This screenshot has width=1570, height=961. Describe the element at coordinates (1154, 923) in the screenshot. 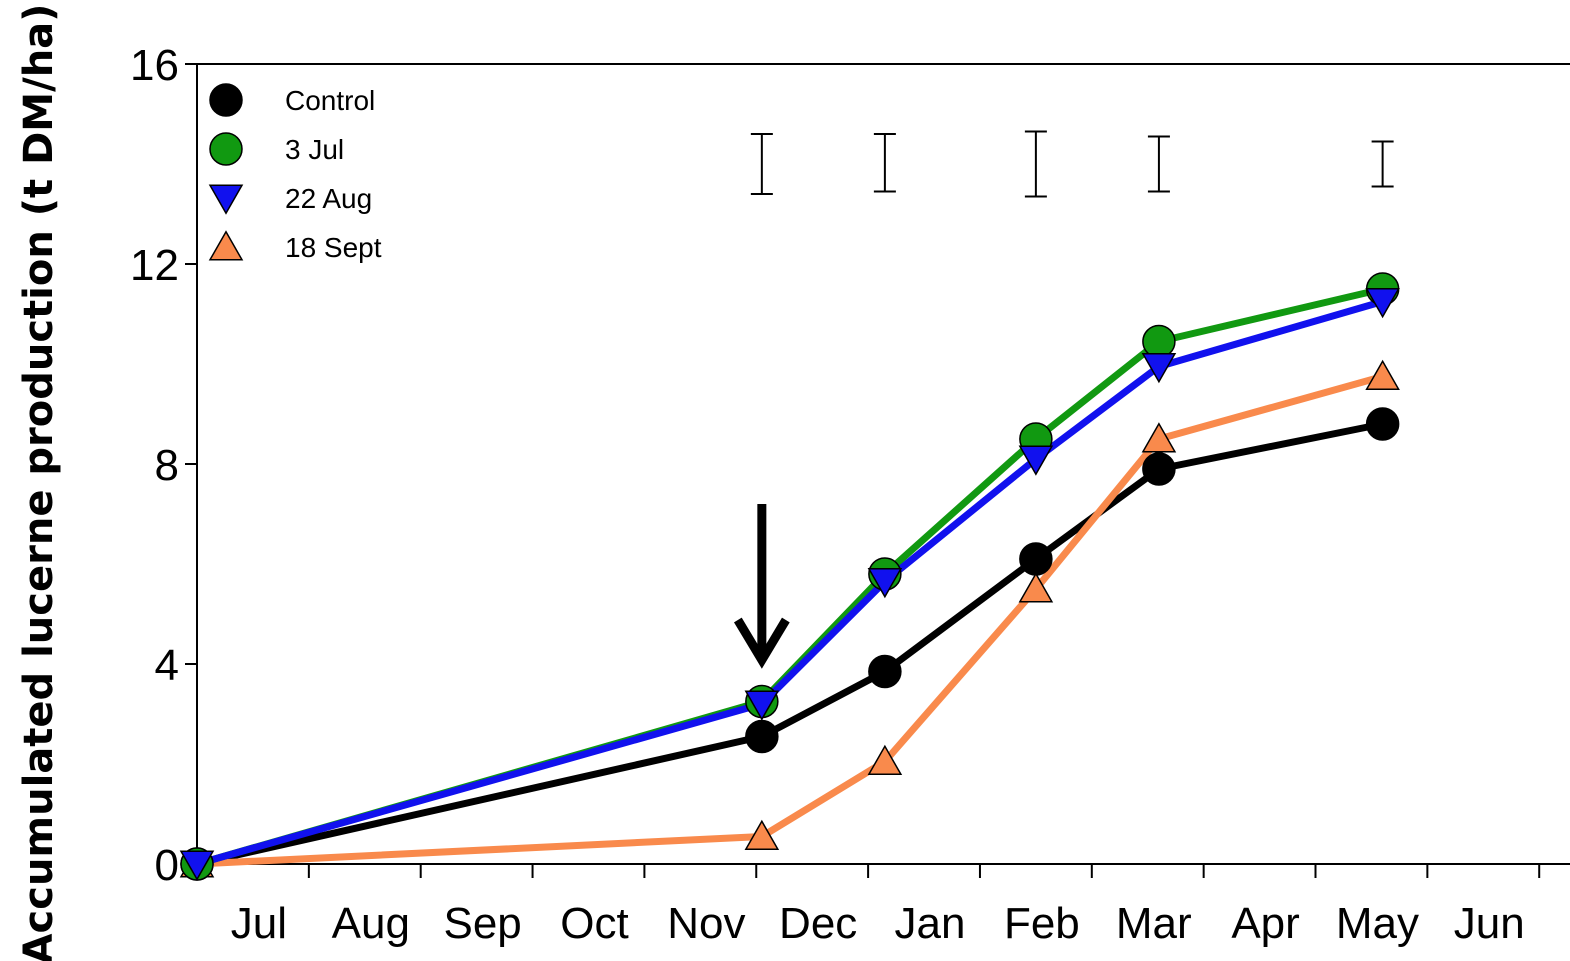

I see `x-tick-label: Mar` at that location.